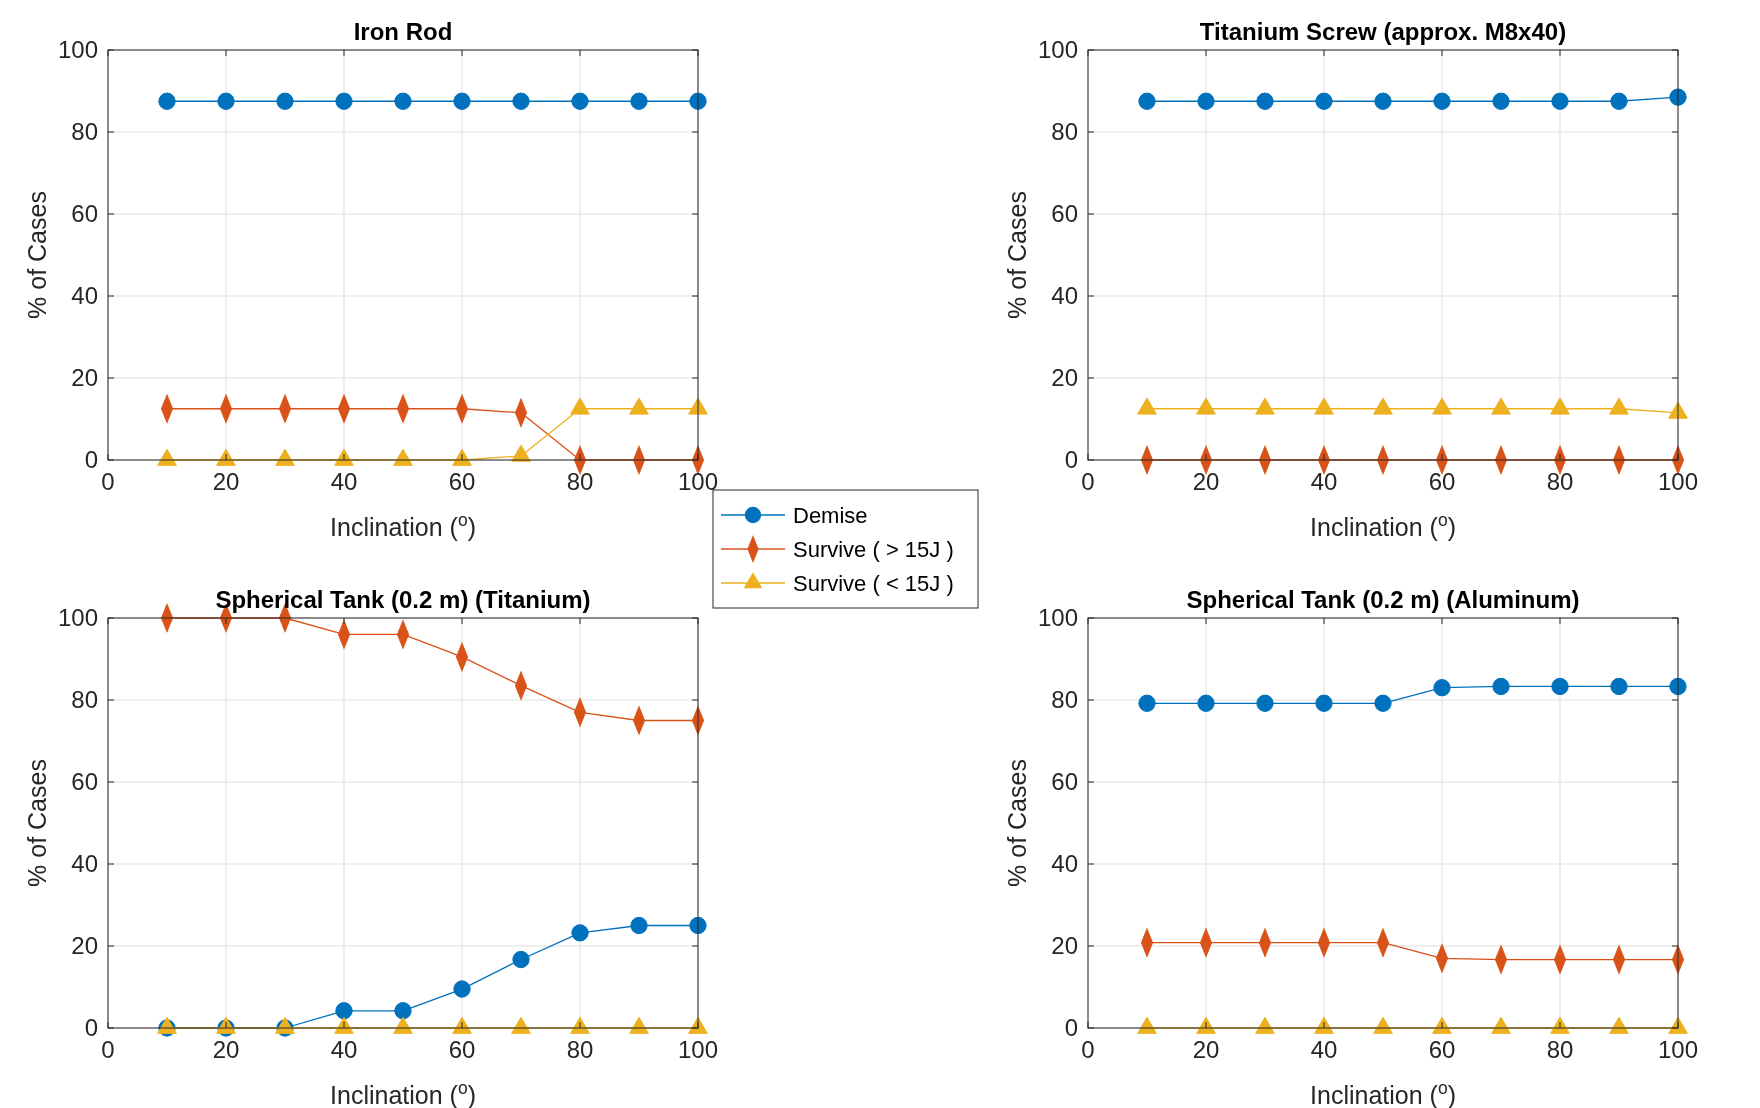 Image resolution: width=1760 pixels, height=1108 pixels. I want to click on legend-label: Survive ( > 15J ), so click(873, 549).